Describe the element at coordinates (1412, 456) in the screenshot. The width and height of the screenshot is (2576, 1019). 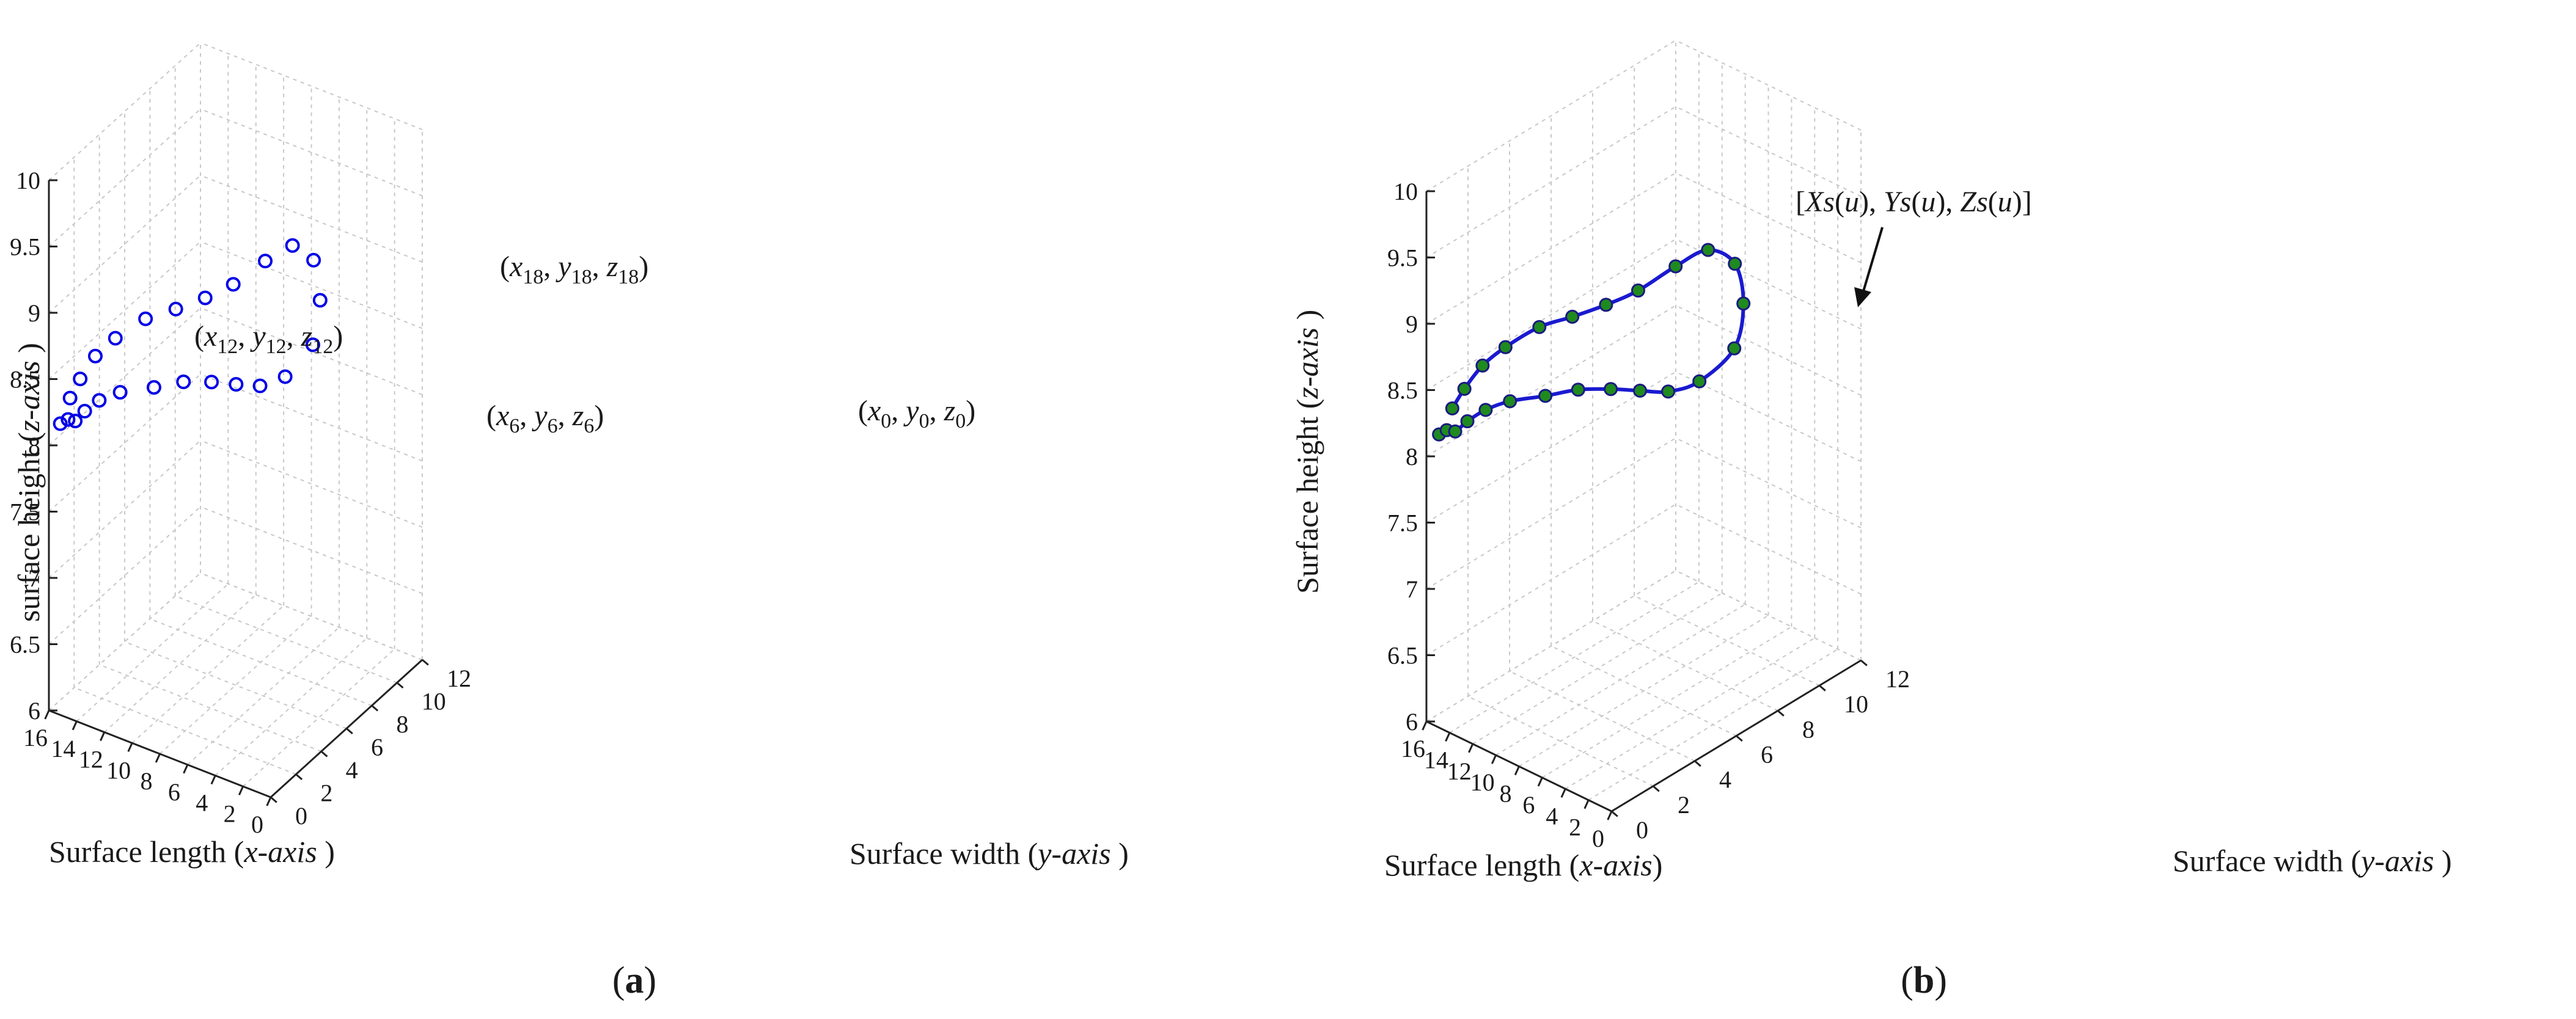
I see `z-tick-label: 8` at that location.